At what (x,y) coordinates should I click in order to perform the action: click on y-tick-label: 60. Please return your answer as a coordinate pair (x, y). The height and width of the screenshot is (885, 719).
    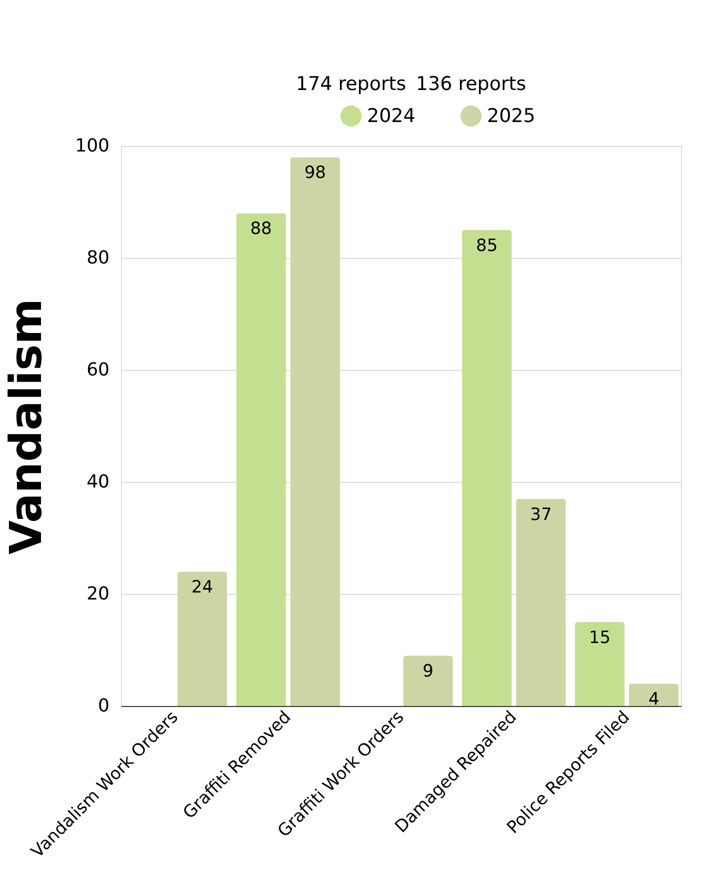
    Looking at the image, I should click on (98, 370).